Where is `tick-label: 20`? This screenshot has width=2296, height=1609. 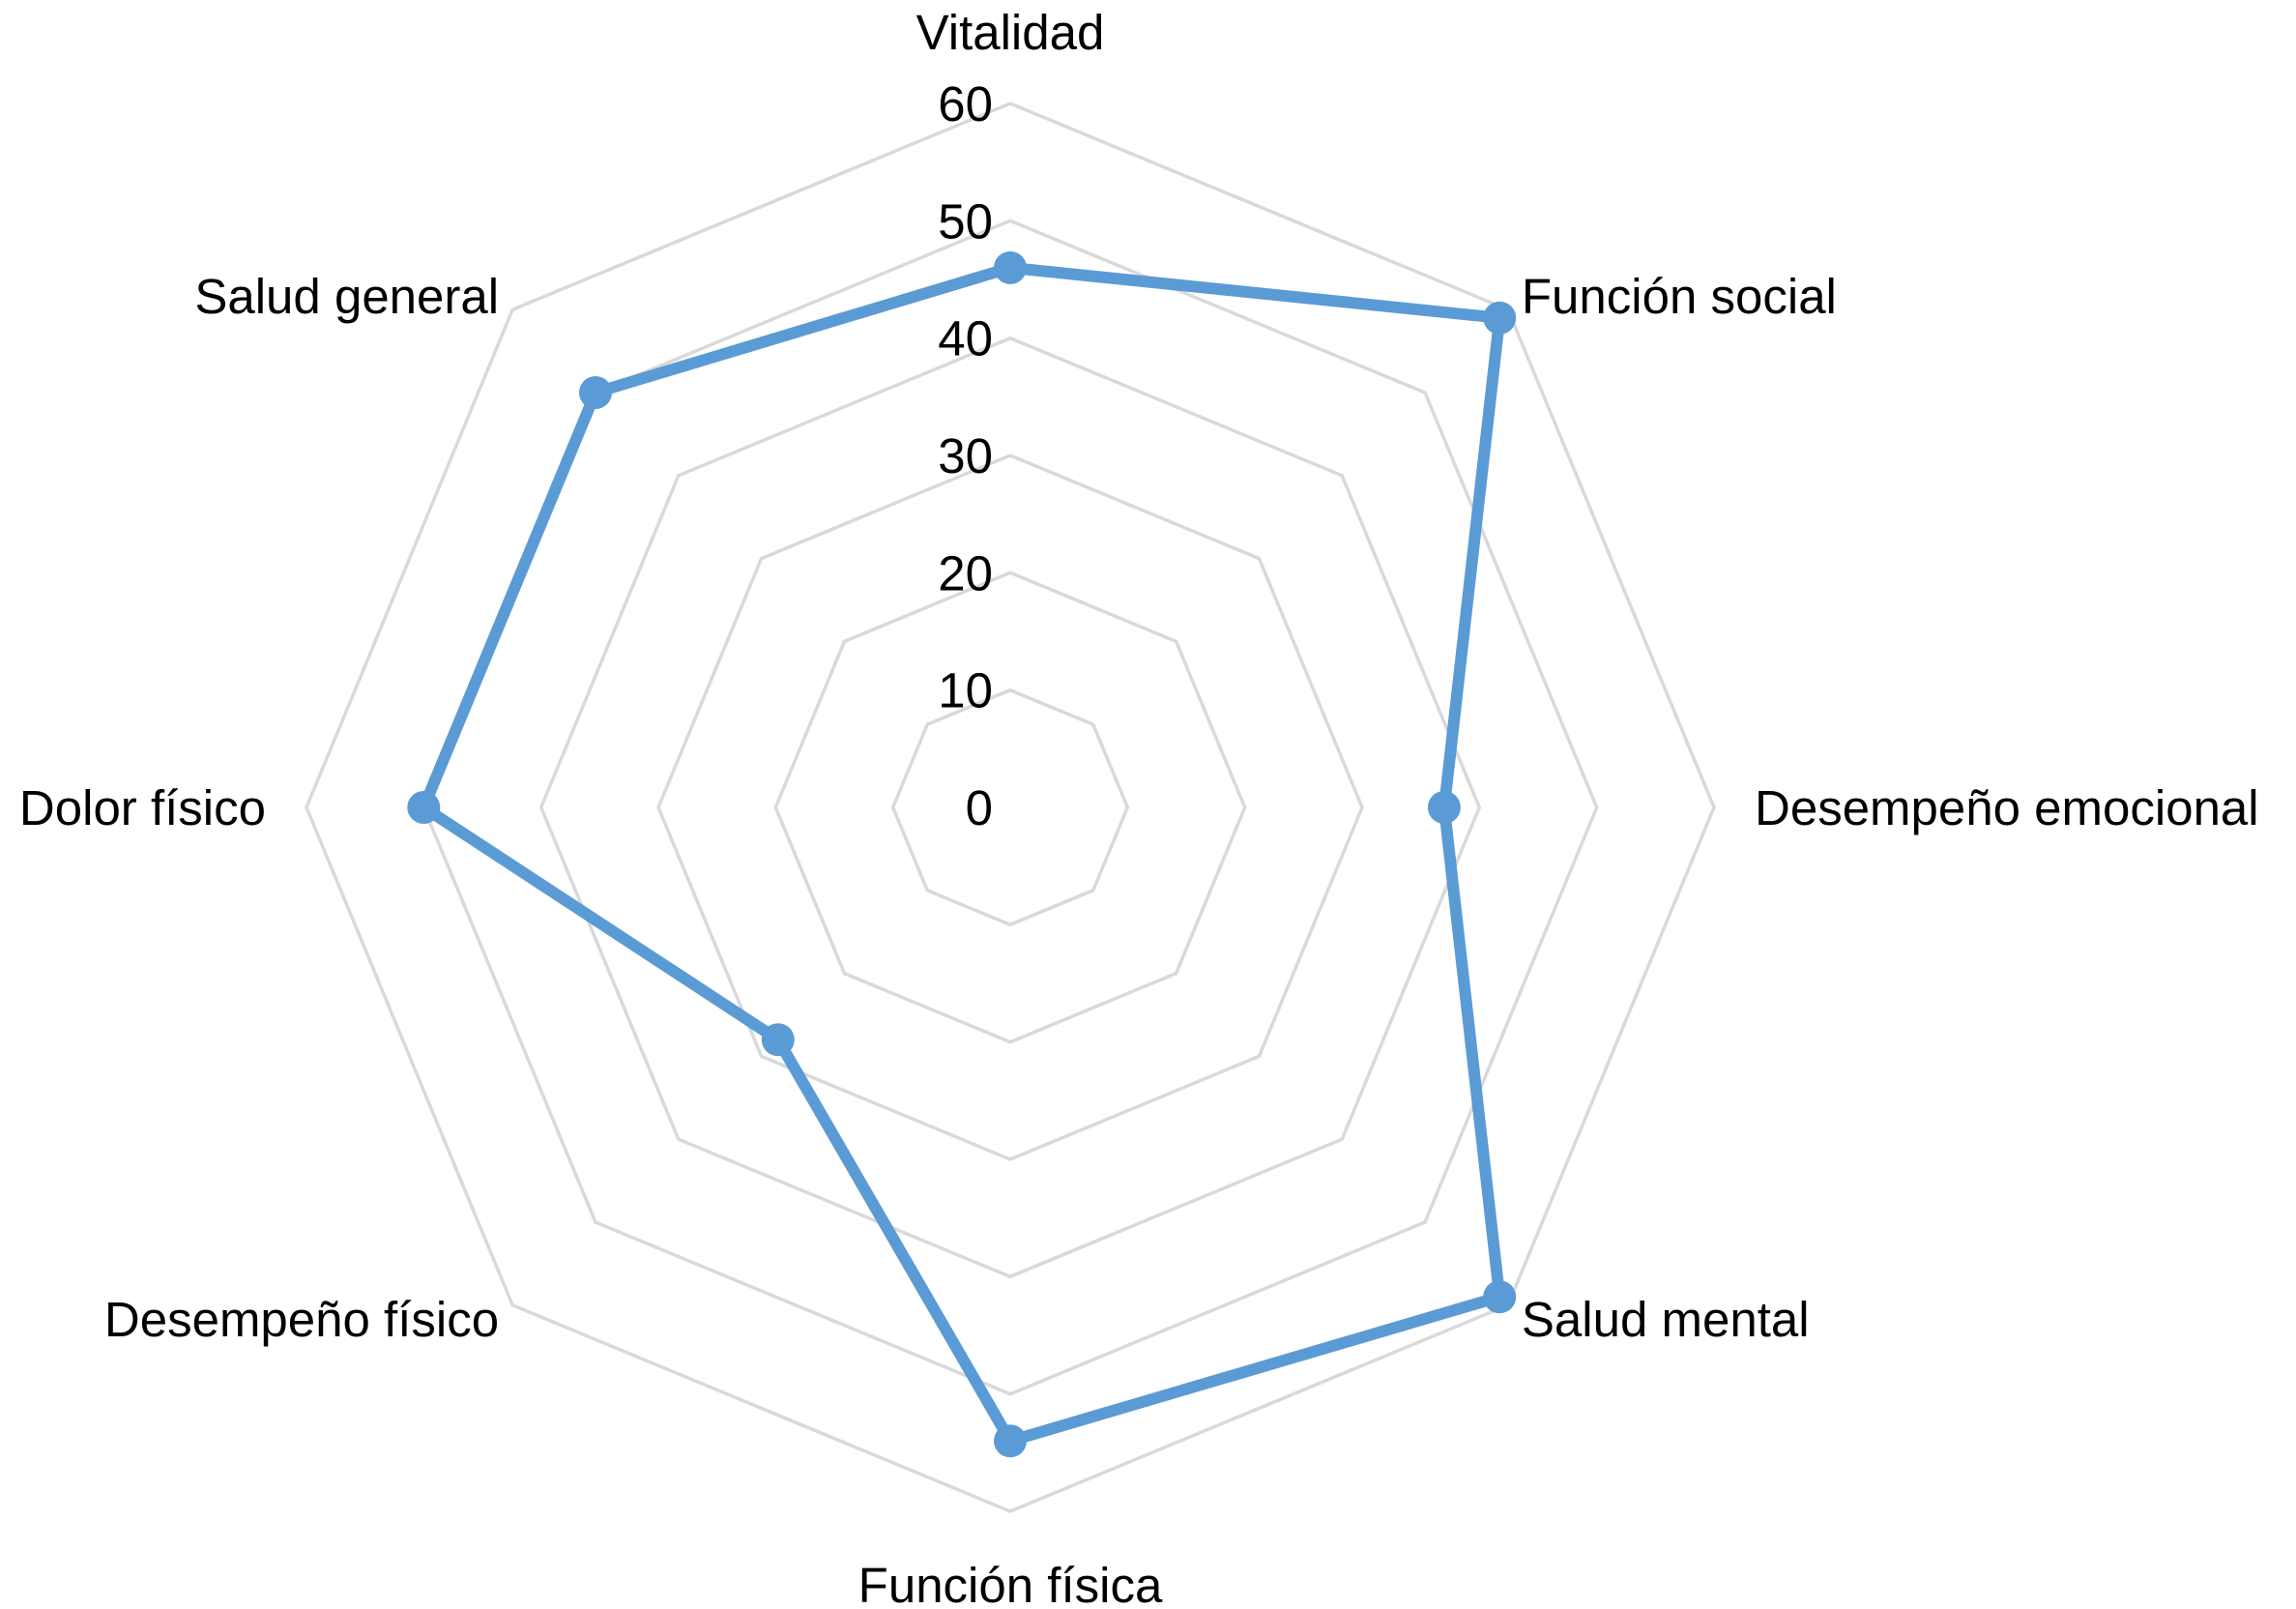
tick-label: 20 is located at coordinates (965, 573).